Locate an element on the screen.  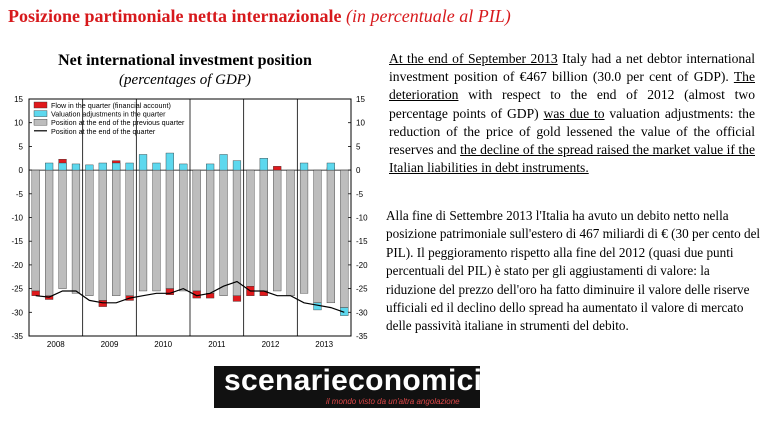
y-tick-label-right: 5 is located at coordinates (358, 146).